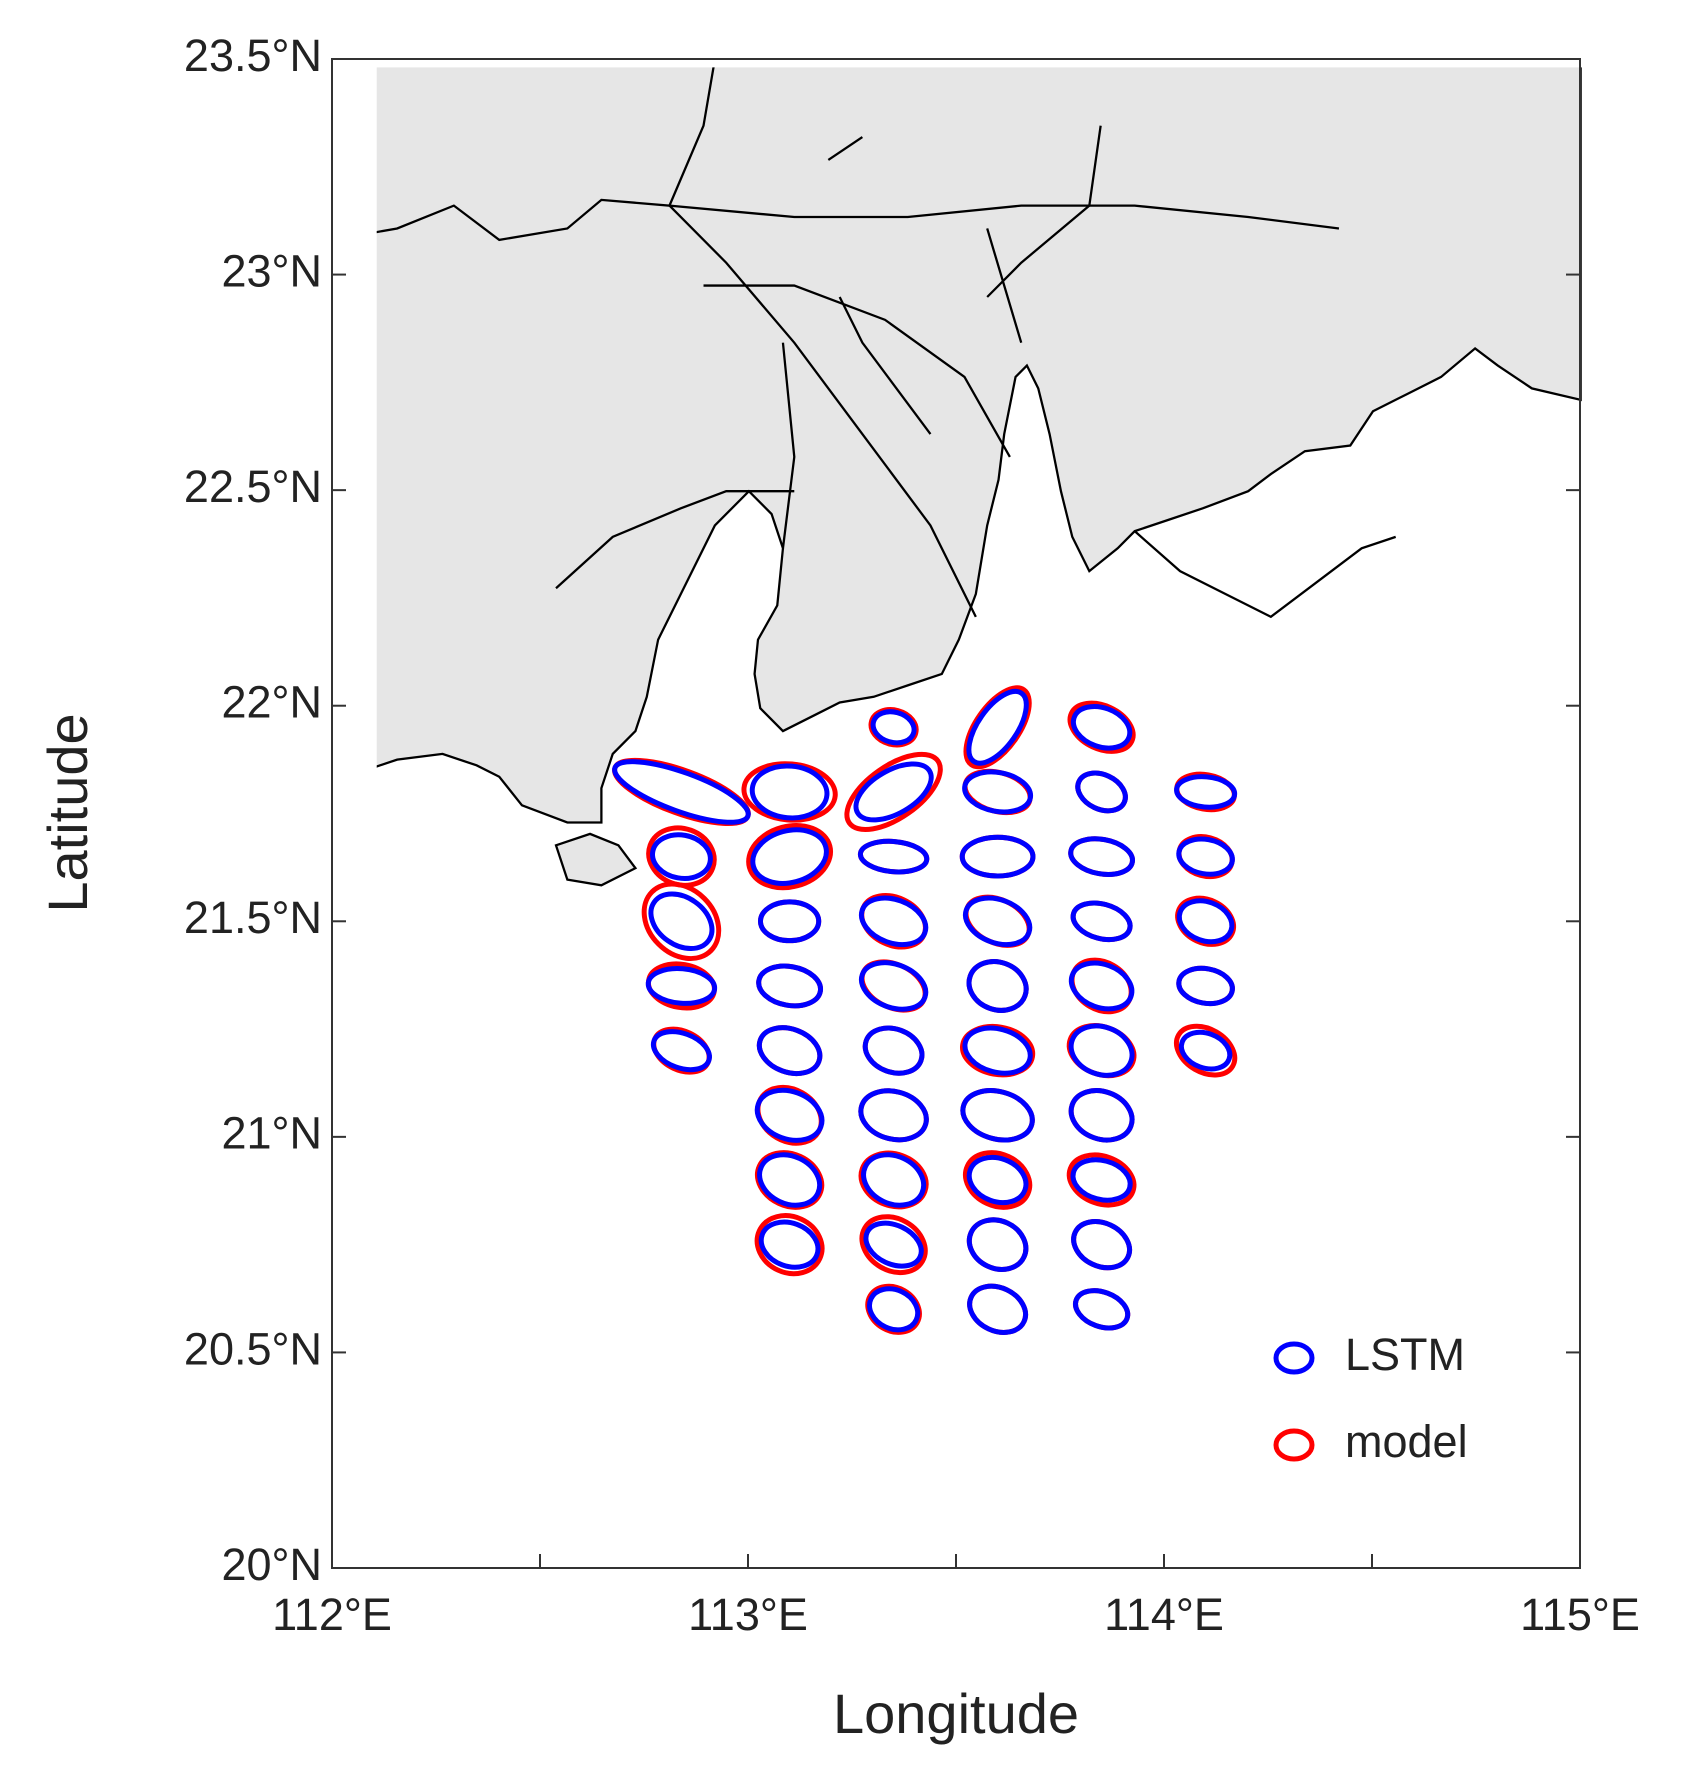  Describe the element at coordinates (1265, 574) in the screenshot. I see `island-coast` at that location.